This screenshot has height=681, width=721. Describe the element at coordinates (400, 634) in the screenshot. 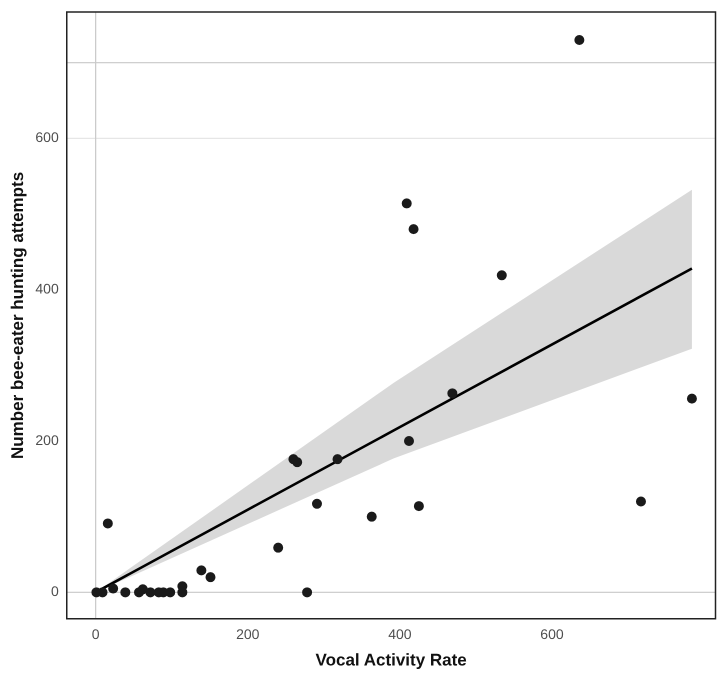

I see `x-tick-label: 400` at that location.